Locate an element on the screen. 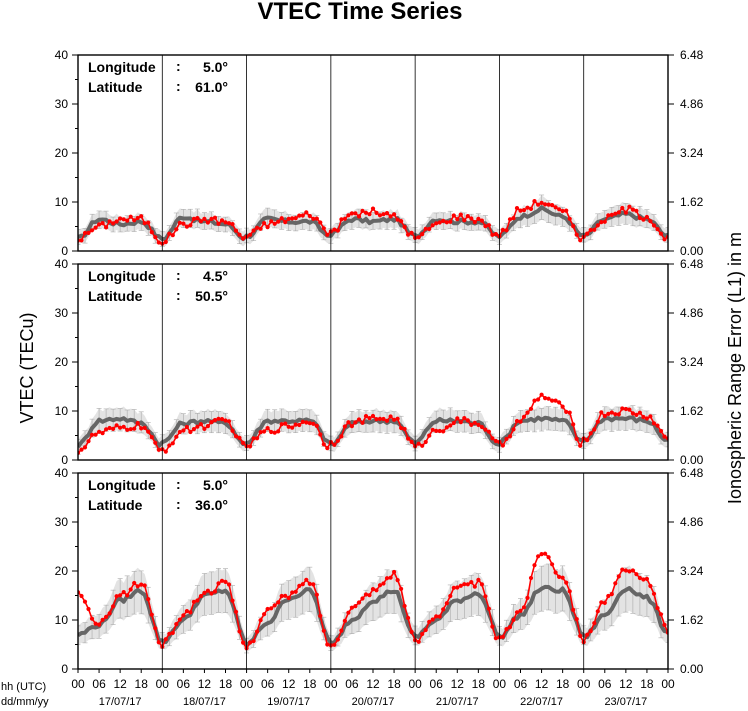 The image size is (748, 711). hour-tick-label: 12 is located at coordinates (120, 684).